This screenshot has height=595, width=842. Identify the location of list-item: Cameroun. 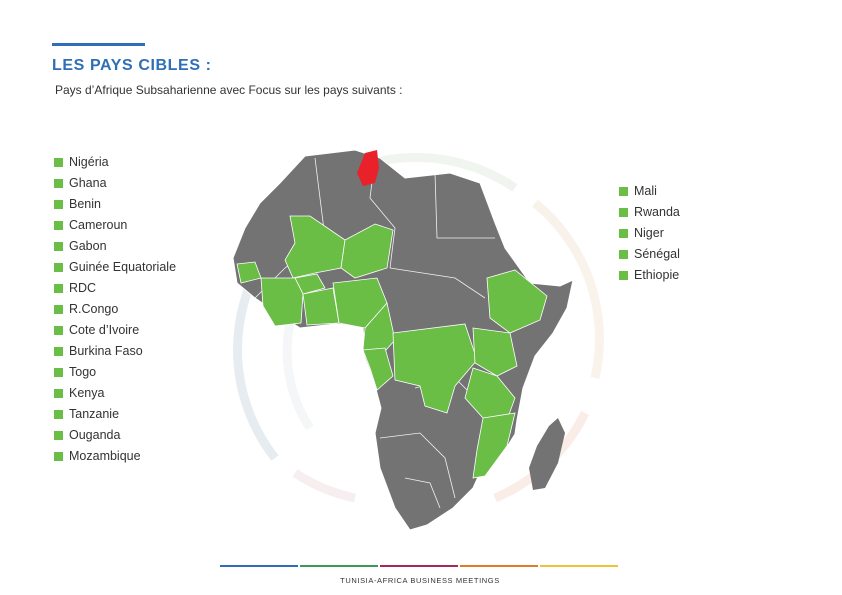
(115, 225).